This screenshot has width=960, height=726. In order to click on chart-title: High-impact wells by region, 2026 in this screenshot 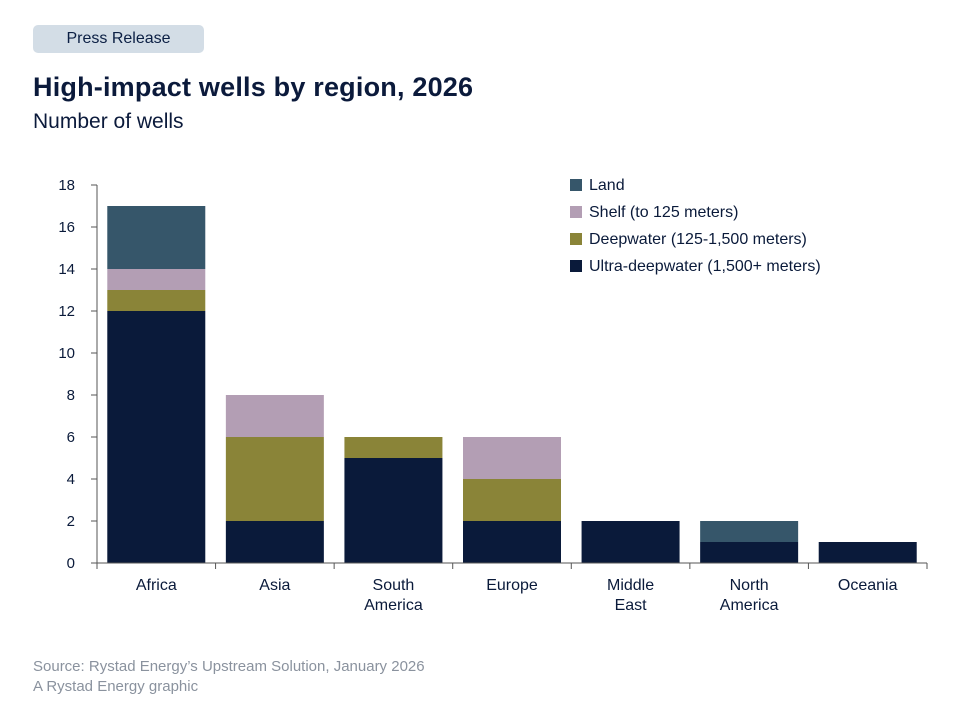, I will do `click(253, 87)`.